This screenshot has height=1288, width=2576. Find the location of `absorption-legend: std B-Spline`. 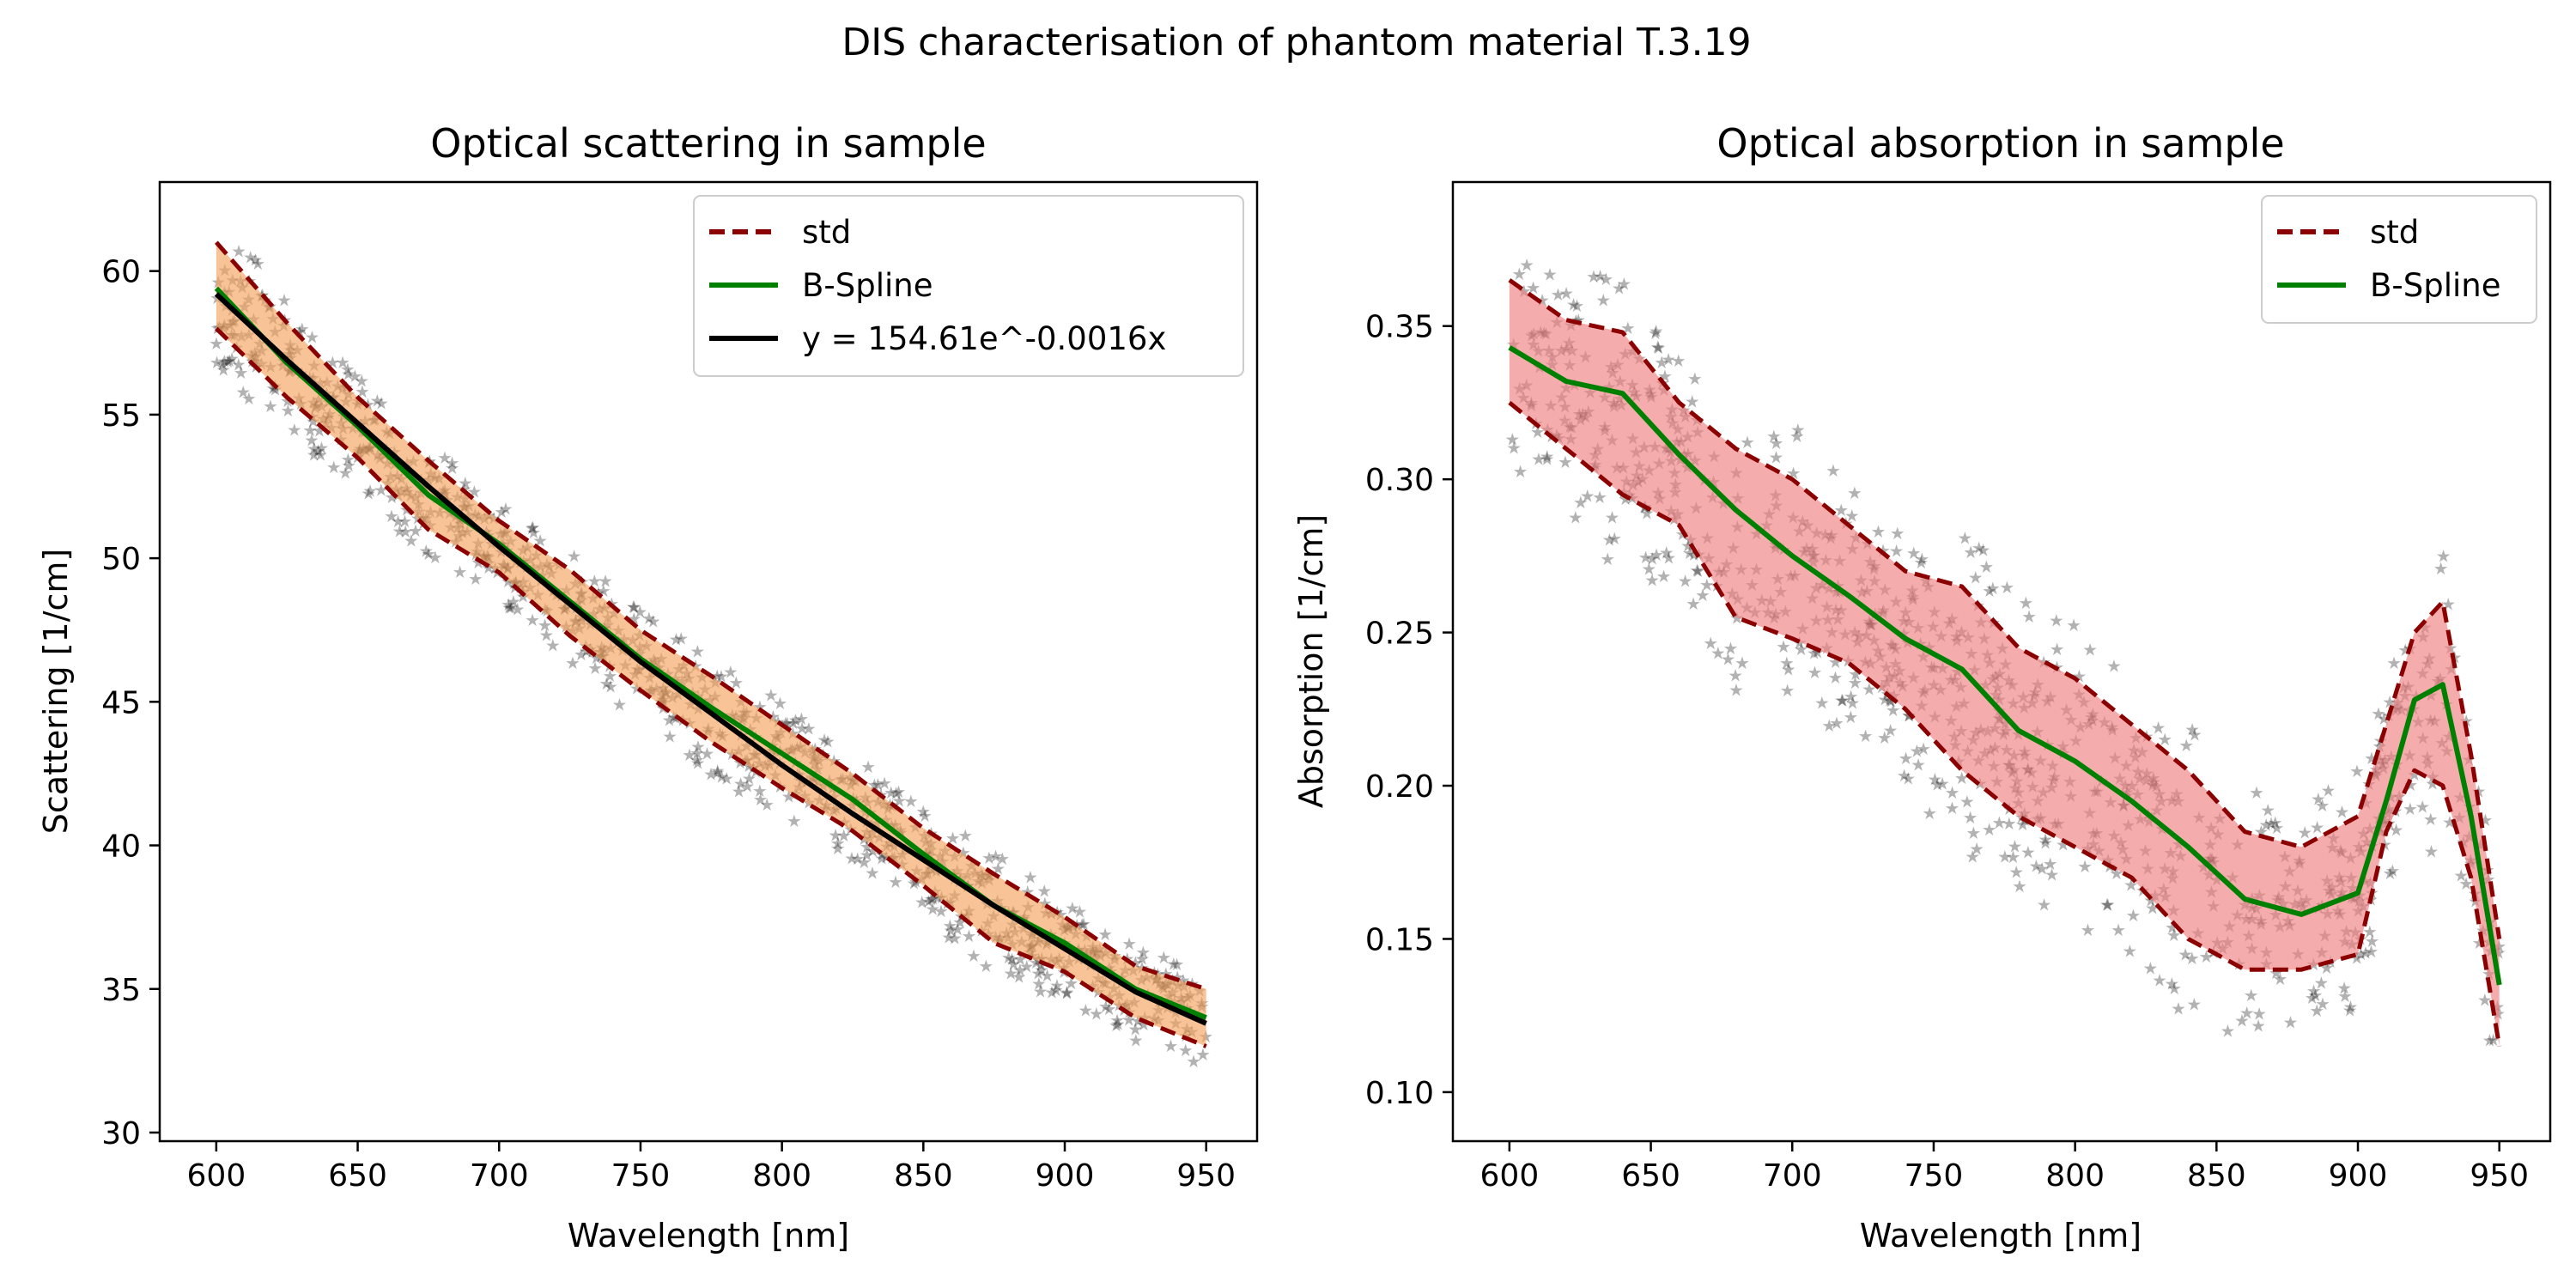

absorption-legend: std B-Spline is located at coordinates (2399, 259).